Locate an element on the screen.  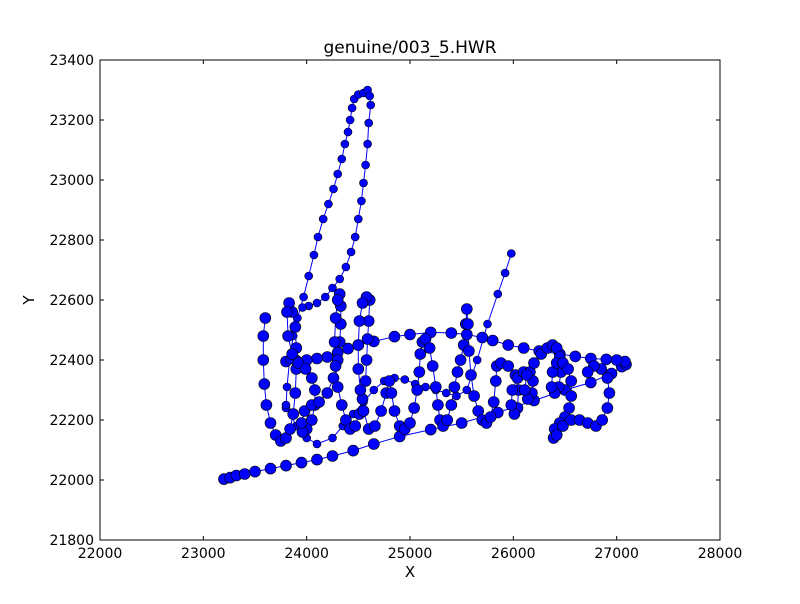
y-tick-label: 22600 is located at coordinates (71, 301).